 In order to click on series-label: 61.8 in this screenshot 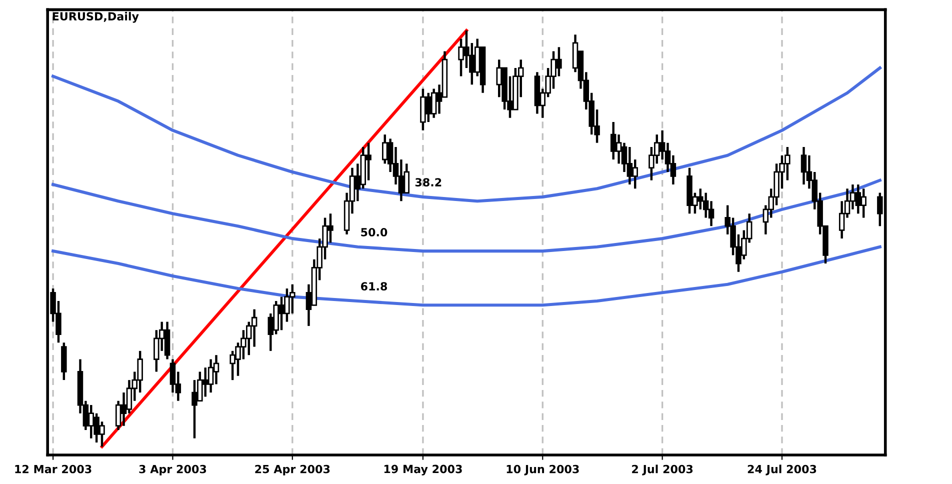, I will do `click(374, 286)`.